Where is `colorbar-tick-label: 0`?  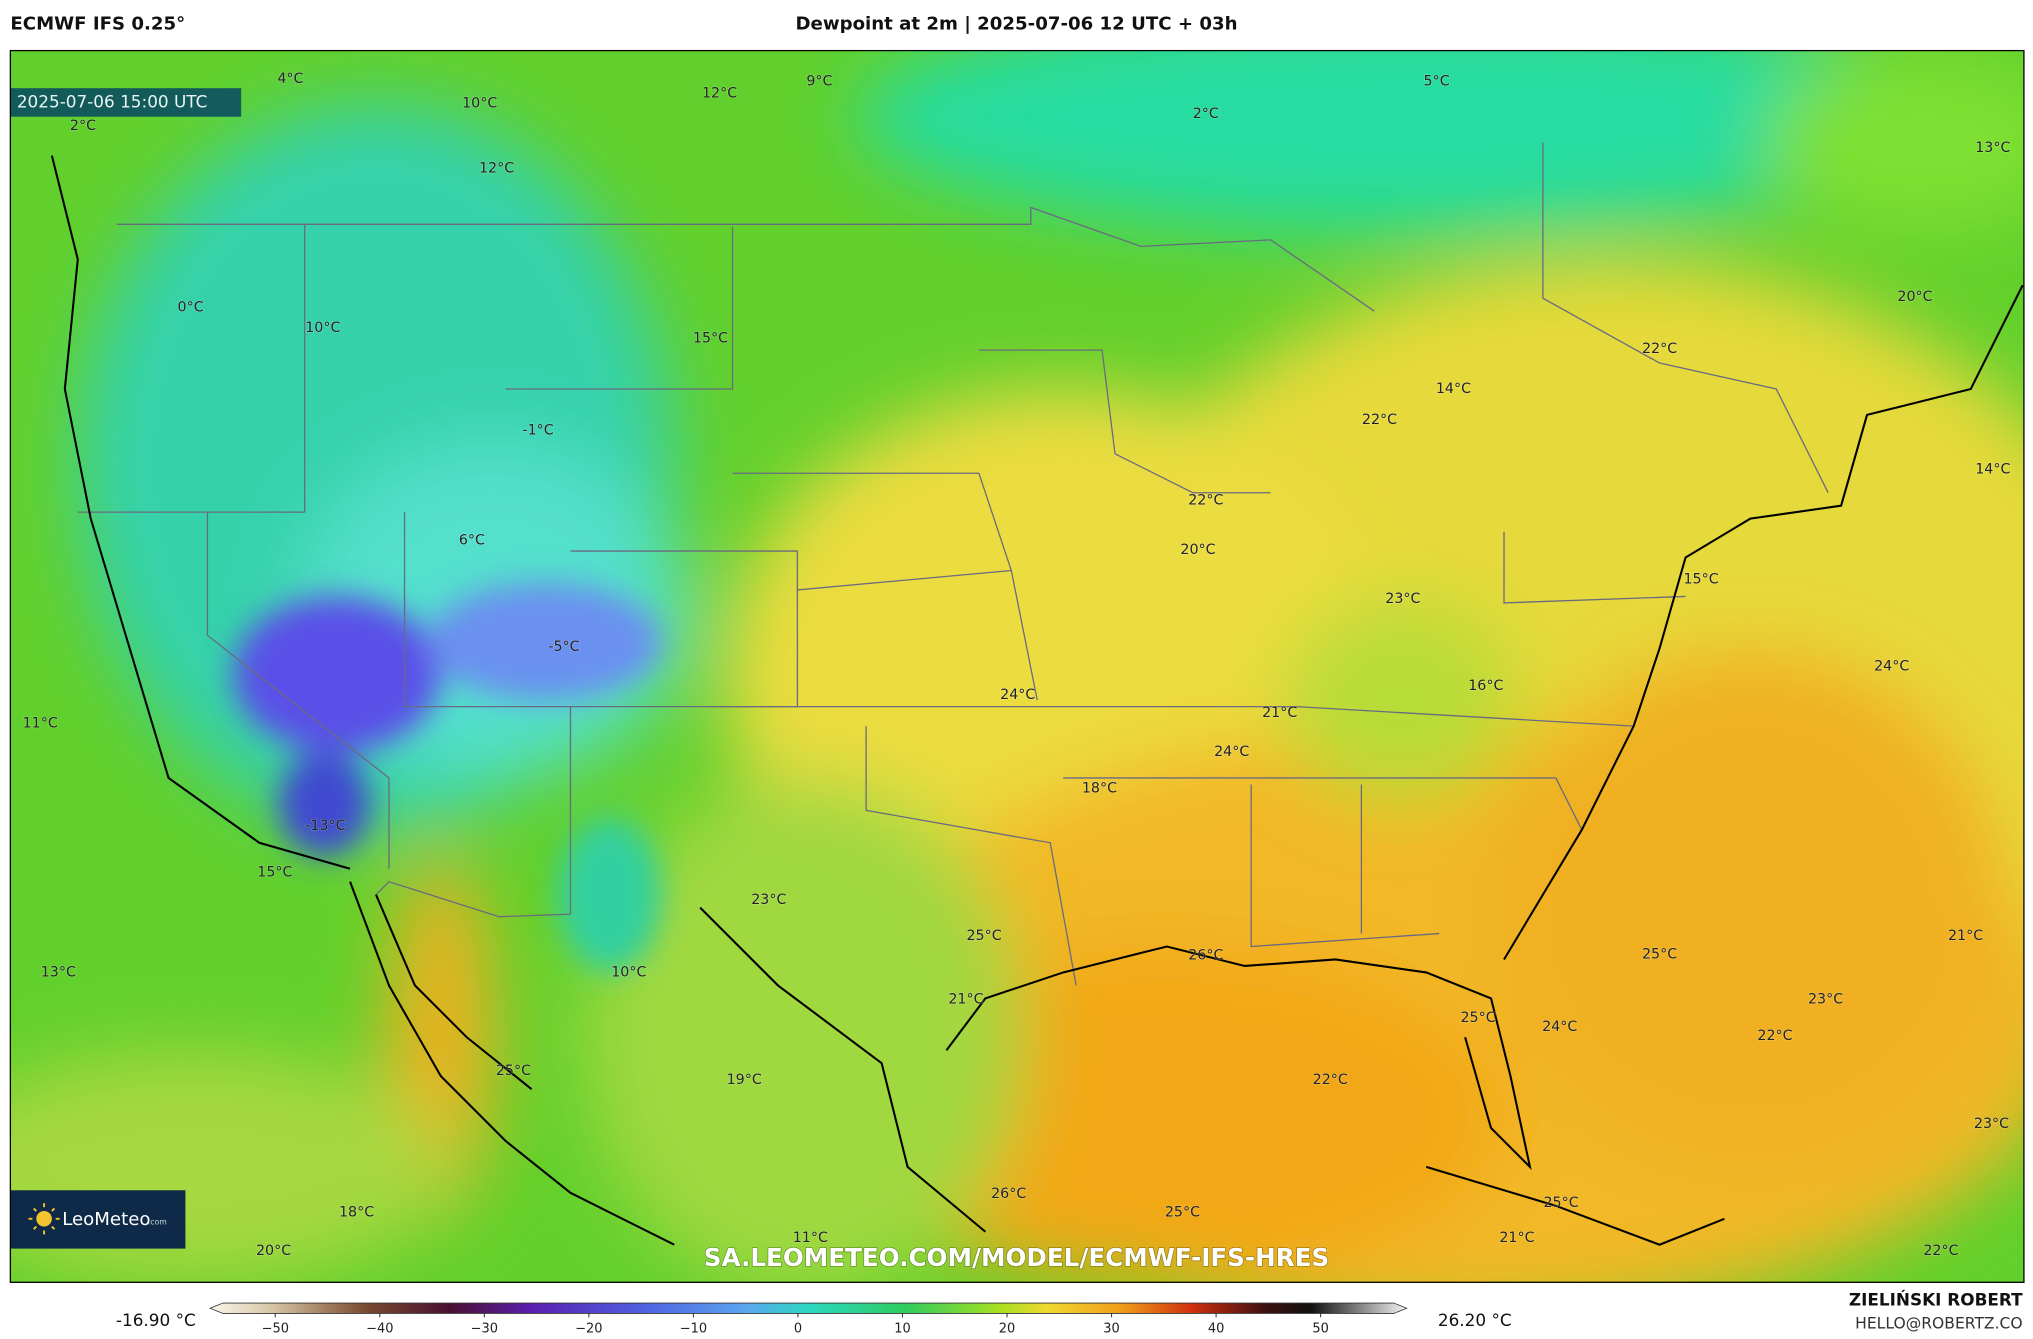
colorbar-tick-label: 0 is located at coordinates (798, 1328).